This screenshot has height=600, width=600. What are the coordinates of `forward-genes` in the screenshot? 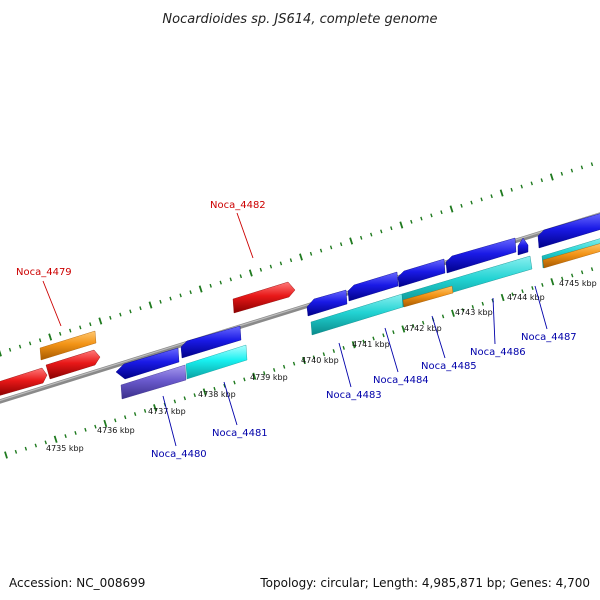 It's located at (148, 338).